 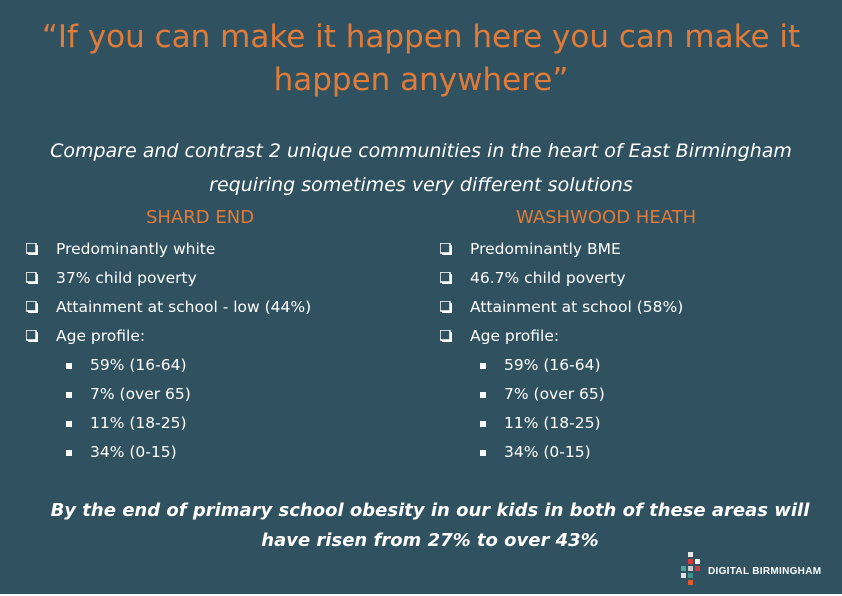 I want to click on logo-text: DIGITAL BIRMINGHAM, so click(x=765, y=571).